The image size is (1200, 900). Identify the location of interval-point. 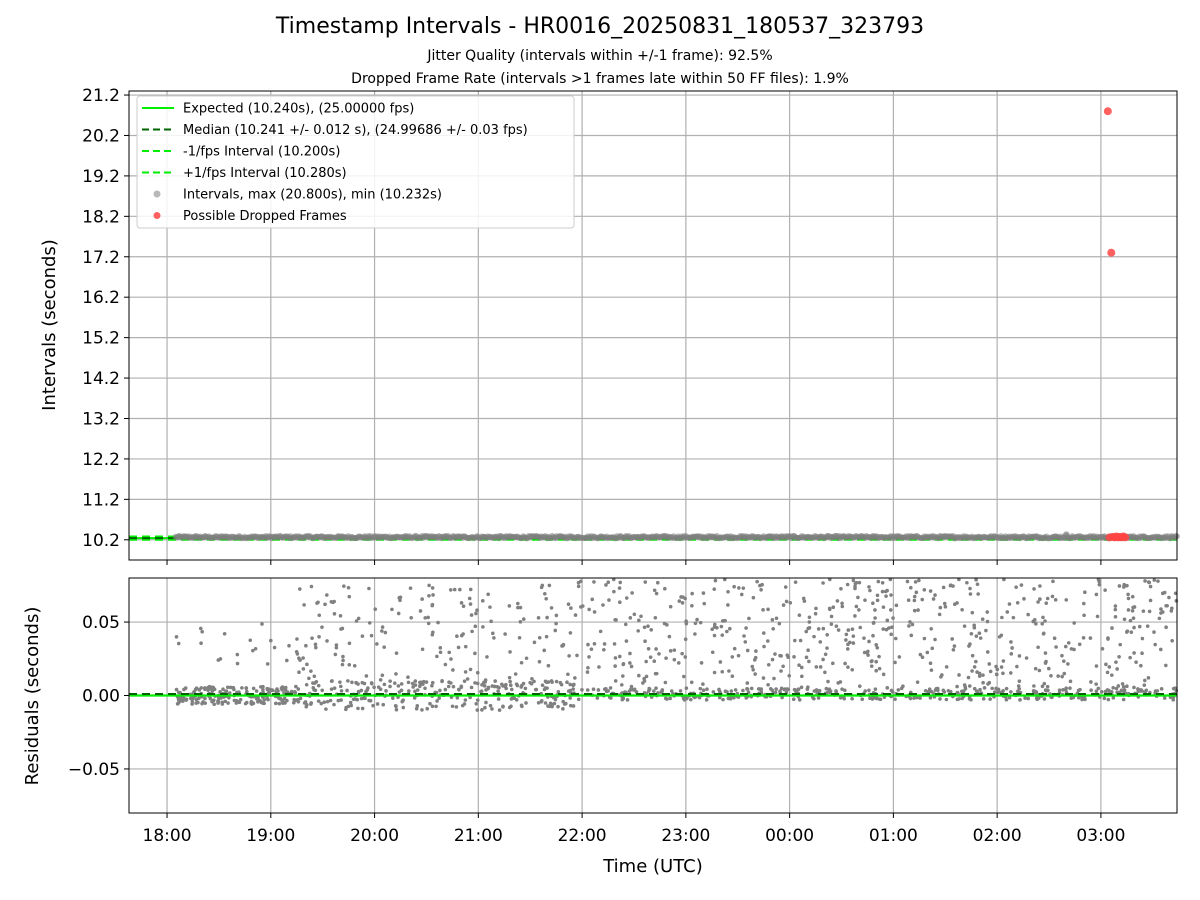
(1066, 535).